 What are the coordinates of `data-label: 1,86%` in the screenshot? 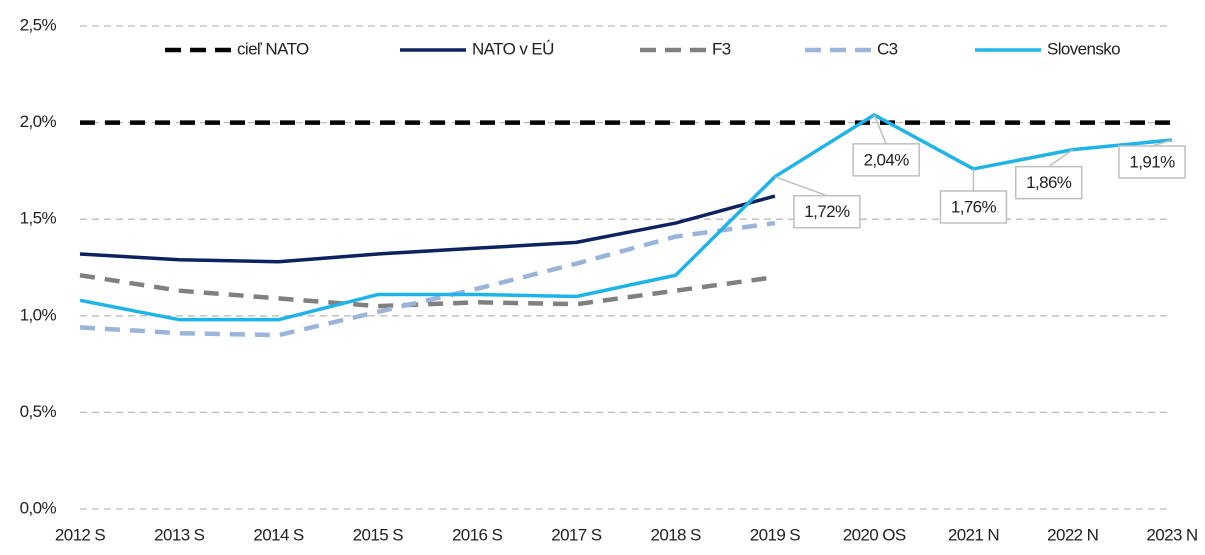 It's located at (1049, 182).